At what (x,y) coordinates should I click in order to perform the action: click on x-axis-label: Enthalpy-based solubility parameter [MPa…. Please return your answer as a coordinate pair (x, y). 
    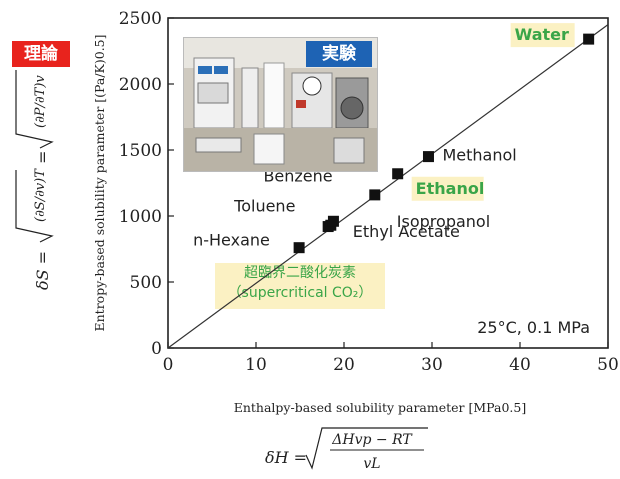
    Looking at the image, I should click on (380, 407).